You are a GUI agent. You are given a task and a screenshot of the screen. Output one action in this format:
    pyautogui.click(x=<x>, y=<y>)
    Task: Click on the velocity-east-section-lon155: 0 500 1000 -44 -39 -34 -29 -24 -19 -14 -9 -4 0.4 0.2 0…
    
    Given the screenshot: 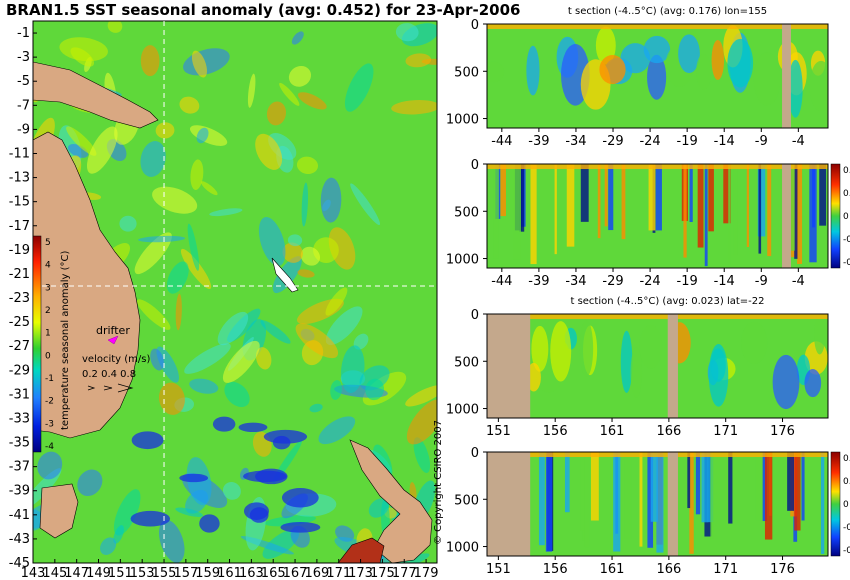 What is the action you would take?
    pyautogui.click(x=648, y=223)
    